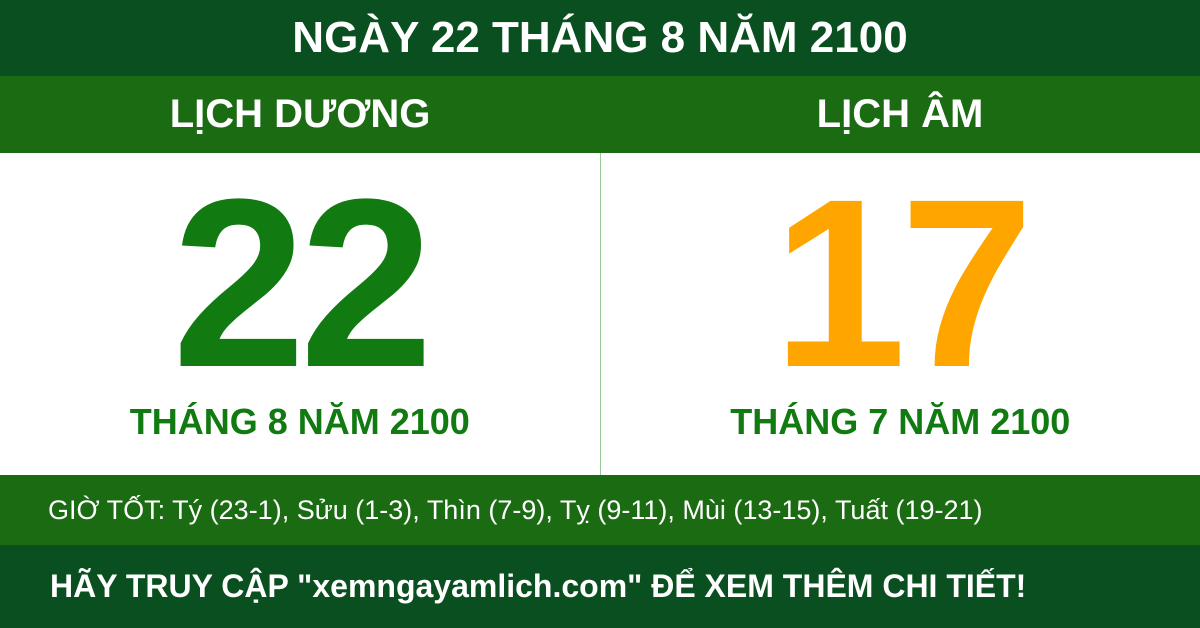 The height and width of the screenshot is (628, 1200). I want to click on lunar-day: 17, so click(903, 283).